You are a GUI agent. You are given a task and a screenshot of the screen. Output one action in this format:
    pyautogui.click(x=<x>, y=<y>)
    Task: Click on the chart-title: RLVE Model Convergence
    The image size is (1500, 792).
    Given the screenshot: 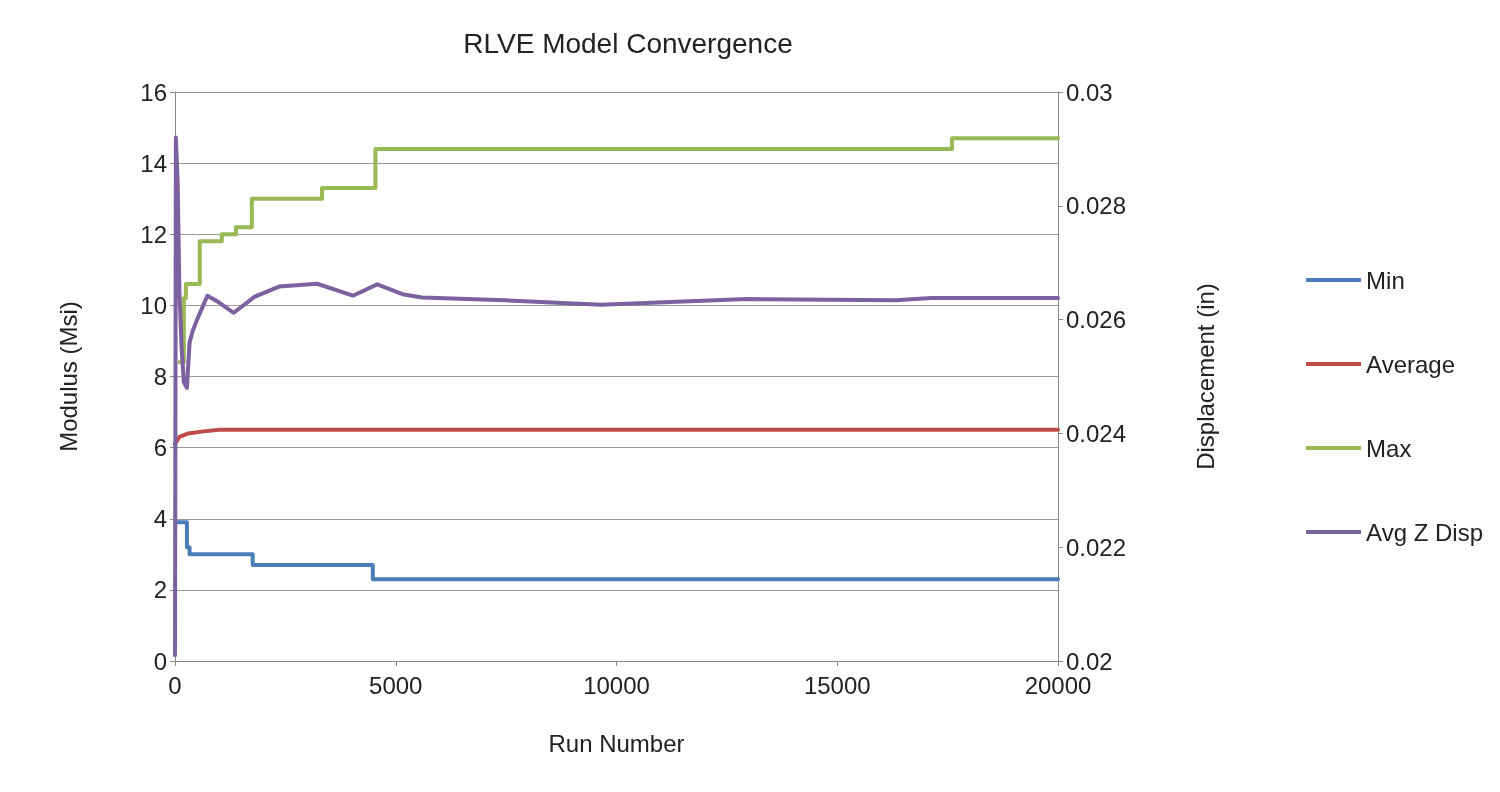 What is the action you would take?
    pyautogui.click(x=628, y=43)
    